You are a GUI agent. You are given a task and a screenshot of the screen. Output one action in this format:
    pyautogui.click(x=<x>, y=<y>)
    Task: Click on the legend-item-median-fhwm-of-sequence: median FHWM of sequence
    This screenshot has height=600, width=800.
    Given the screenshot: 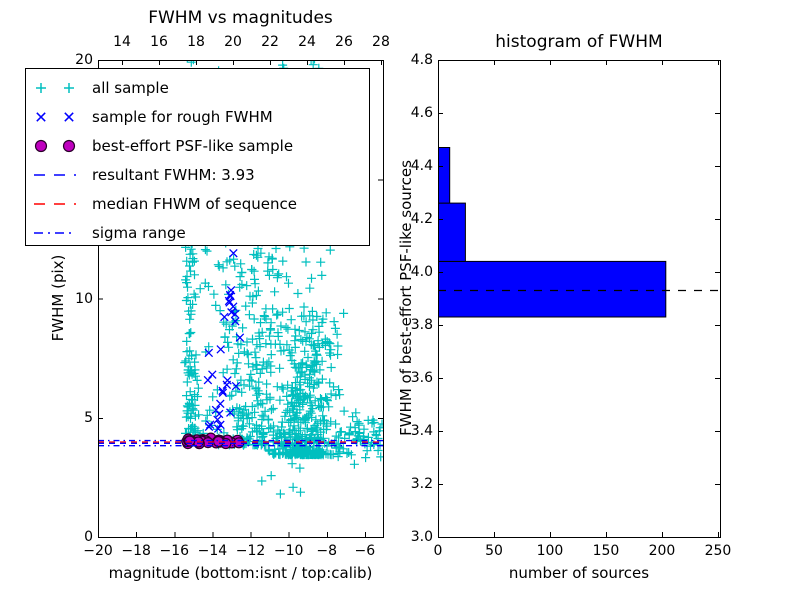 What is the action you would take?
    pyautogui.click(x=161, y=204)
    